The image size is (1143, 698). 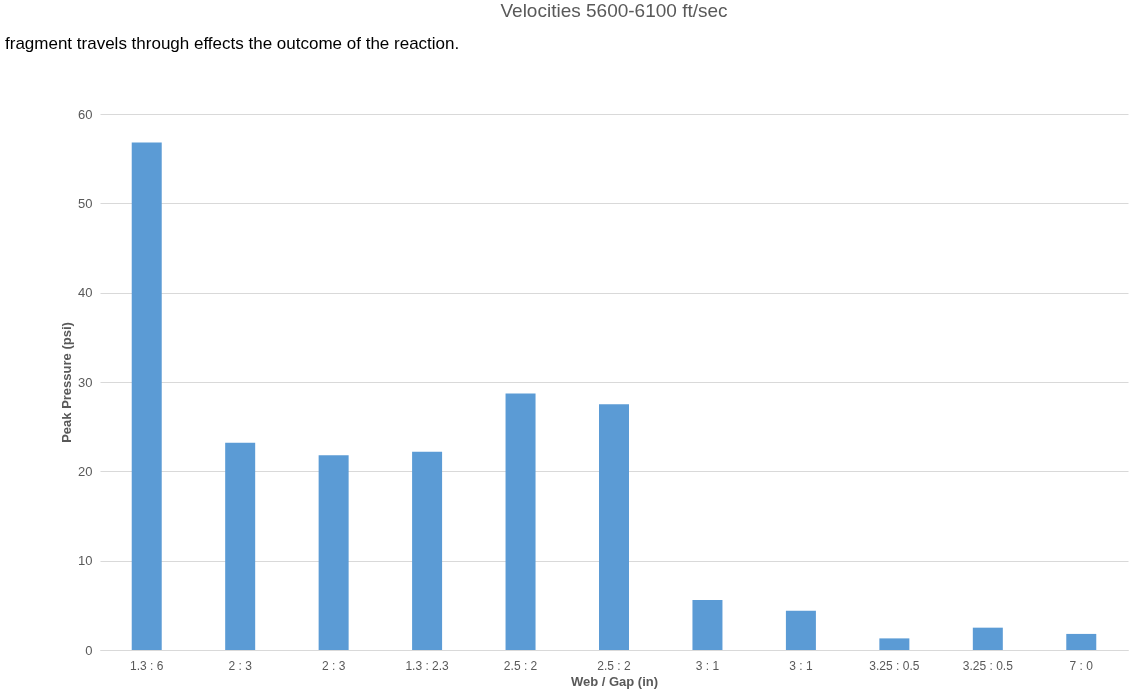 What do you see at coordinates (614, 10) in the screenshot?
I see `chart-title: Velocities 5600-6100 ft/sec` at bounding box center [614, 10].